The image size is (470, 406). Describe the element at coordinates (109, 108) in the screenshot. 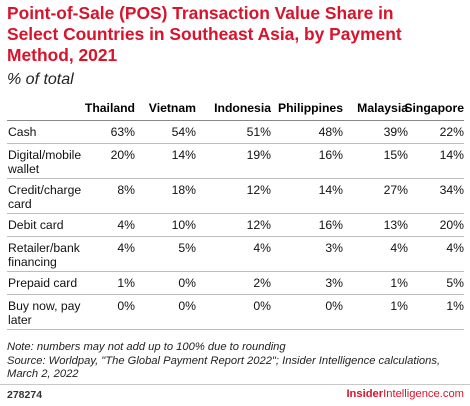

I see `column-header: Thailand` at that location.